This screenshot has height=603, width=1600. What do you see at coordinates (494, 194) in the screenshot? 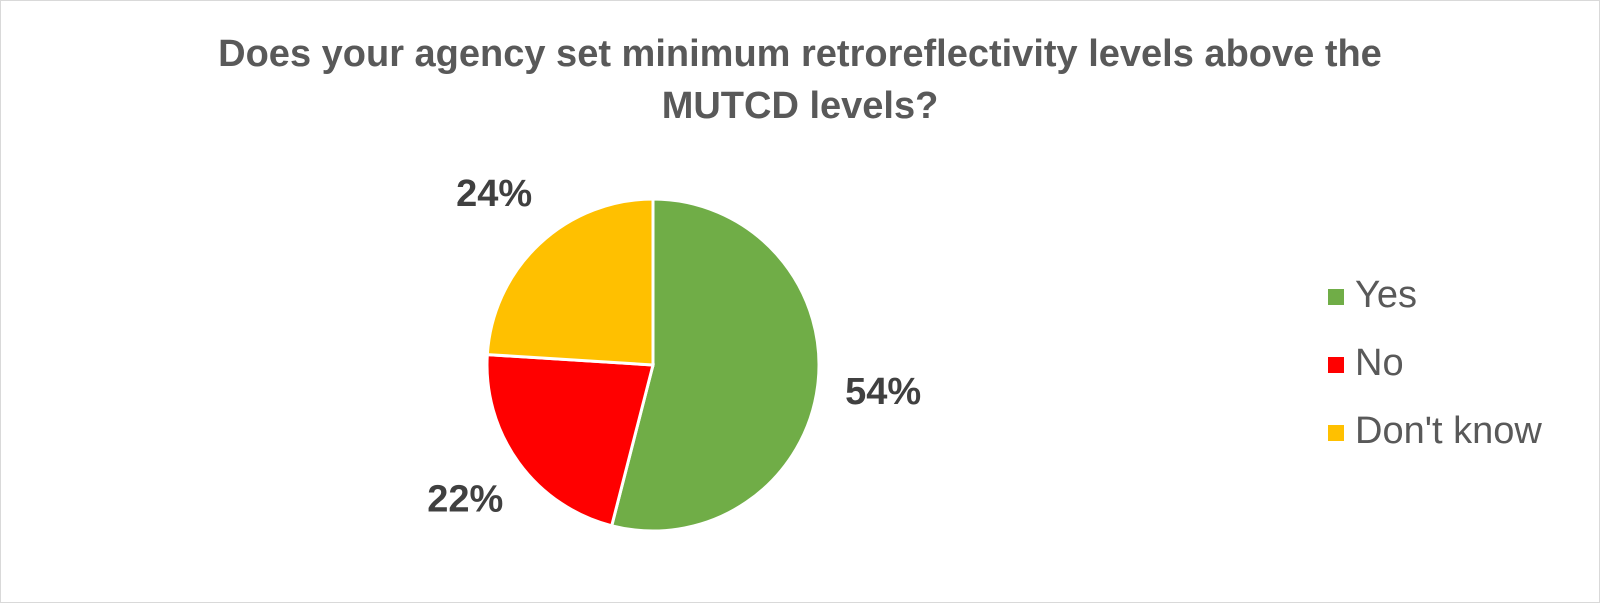
I see `data-label: 24%` at bounding box center [494, 194].